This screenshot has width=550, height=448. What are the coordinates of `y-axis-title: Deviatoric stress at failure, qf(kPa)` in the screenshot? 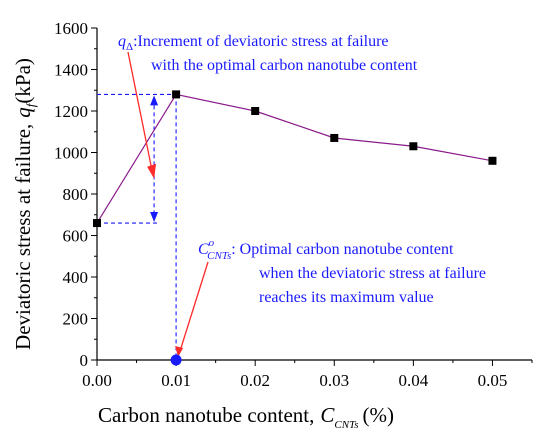 It's located at (24, 204).